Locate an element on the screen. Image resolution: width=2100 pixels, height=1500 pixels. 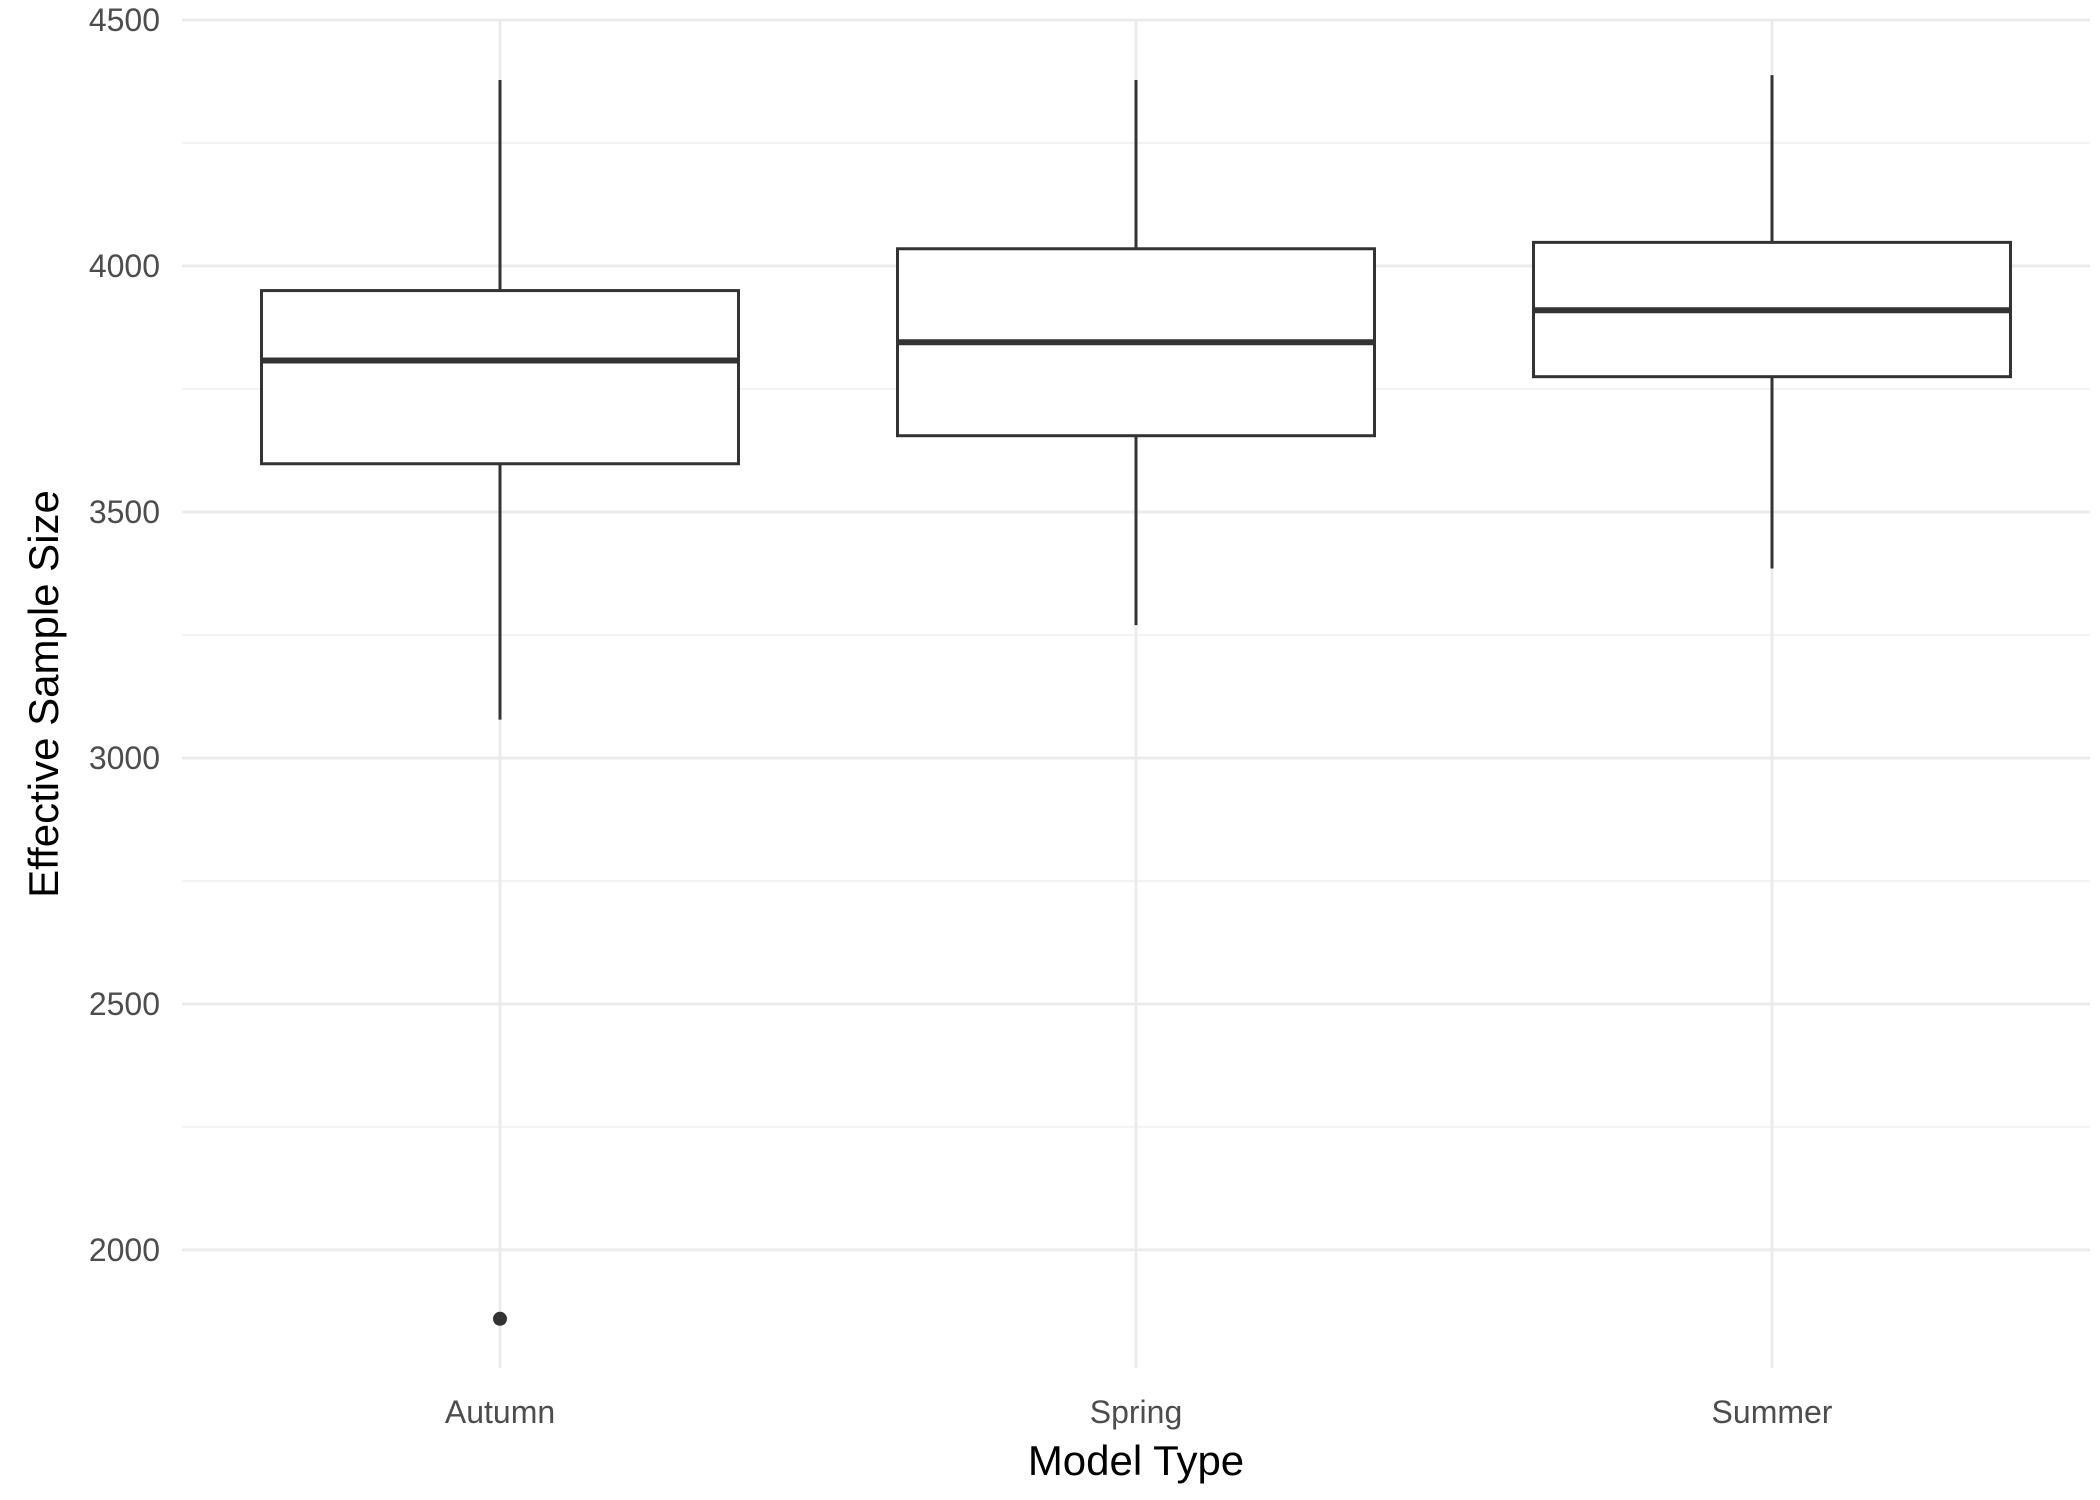
y-tick-label: 2000 is located at coordinates (124, 1250).